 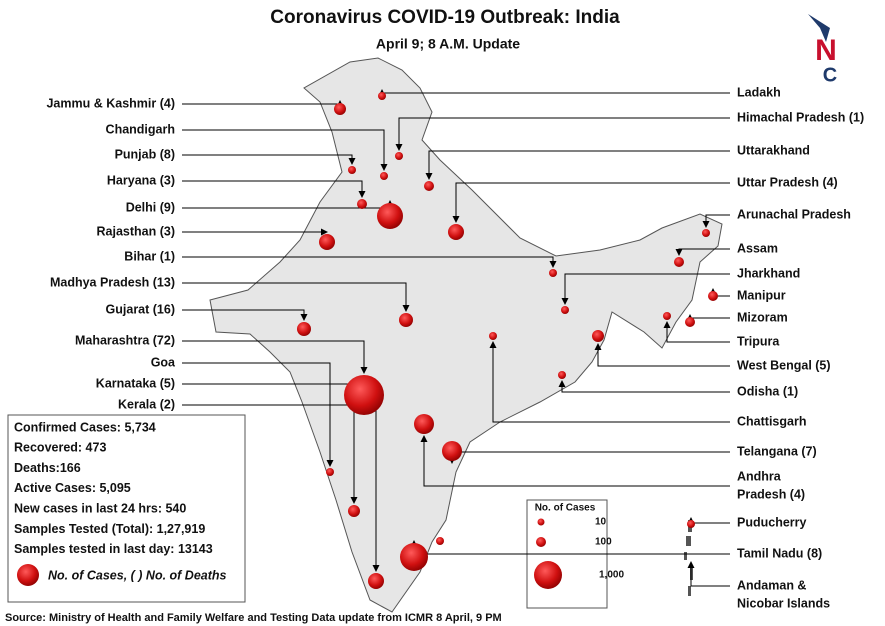 I want to click on state-label: Delhi (9), so click(x=150, y=207).